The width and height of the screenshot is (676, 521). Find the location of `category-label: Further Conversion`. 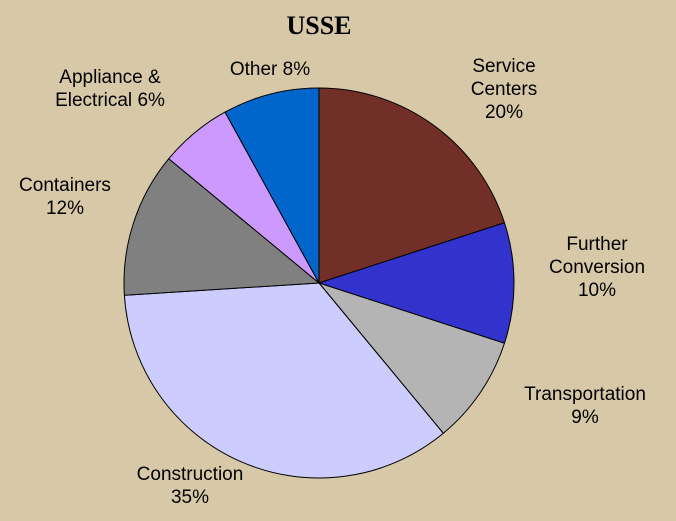

category-label: Further Conversion is located at coordinates (597, 256).